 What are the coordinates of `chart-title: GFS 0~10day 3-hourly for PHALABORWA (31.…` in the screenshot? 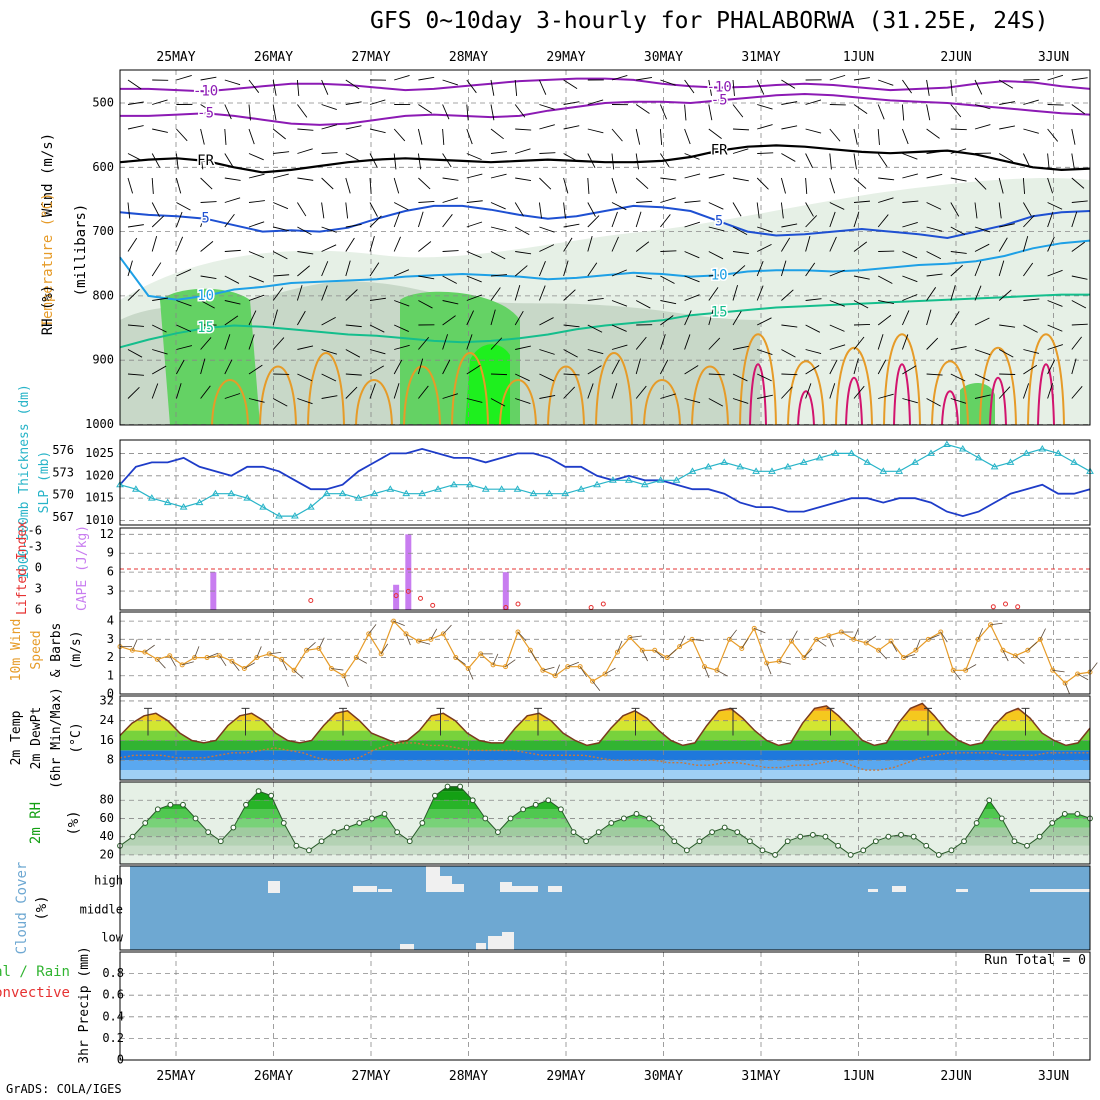 It's located at (709, 21).